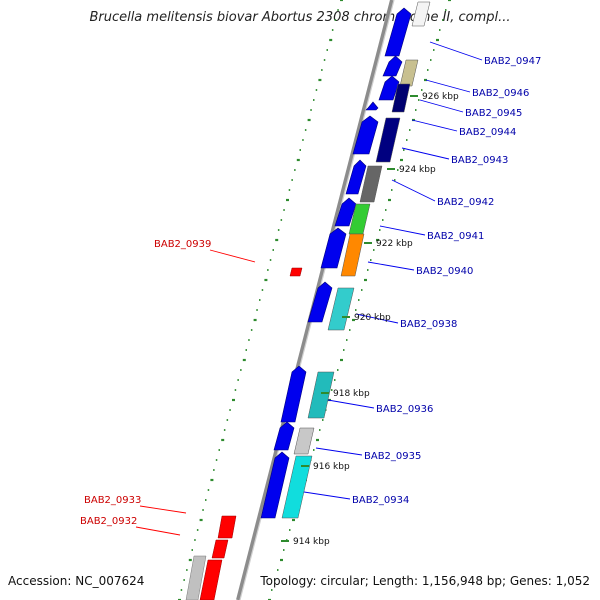  What do you see at coordinates (108, 521) in the screenshot?
I see `gene-label-reverse: BAB2_0932` at bounding box center [108, 521].